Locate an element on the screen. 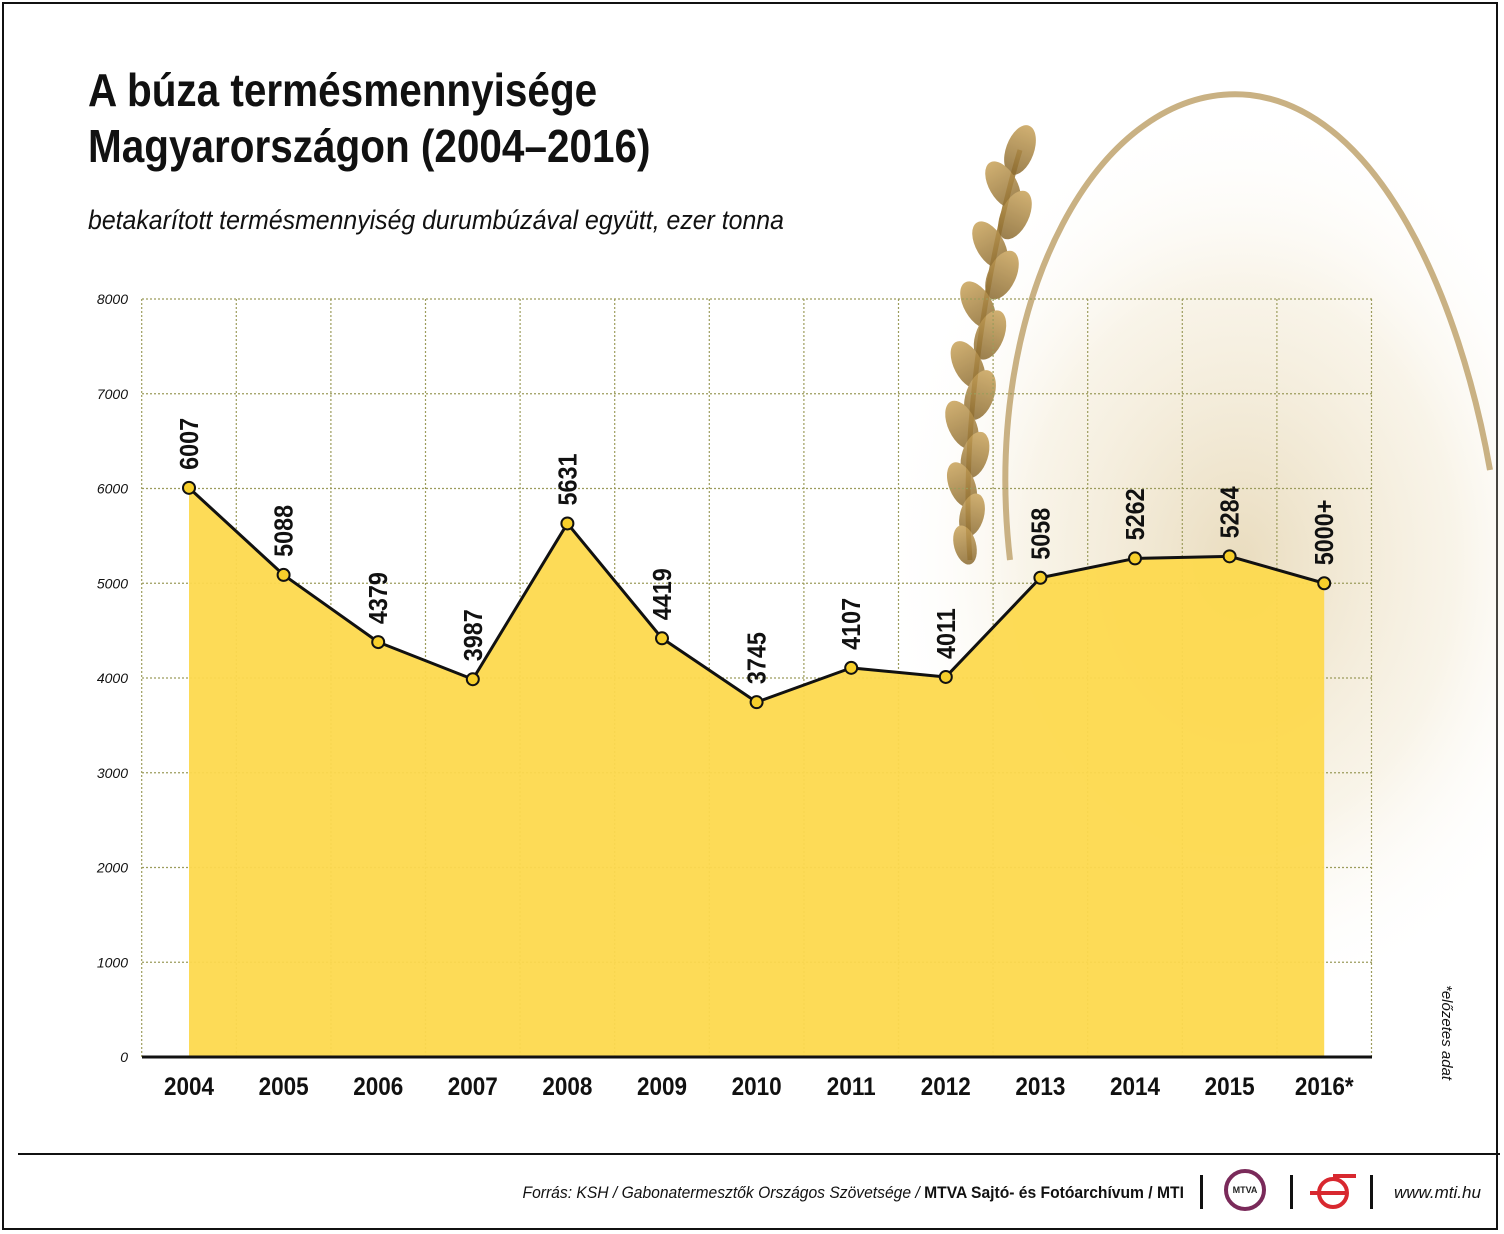  y-tick-label: 5000 is located at coordinates (112, 583).